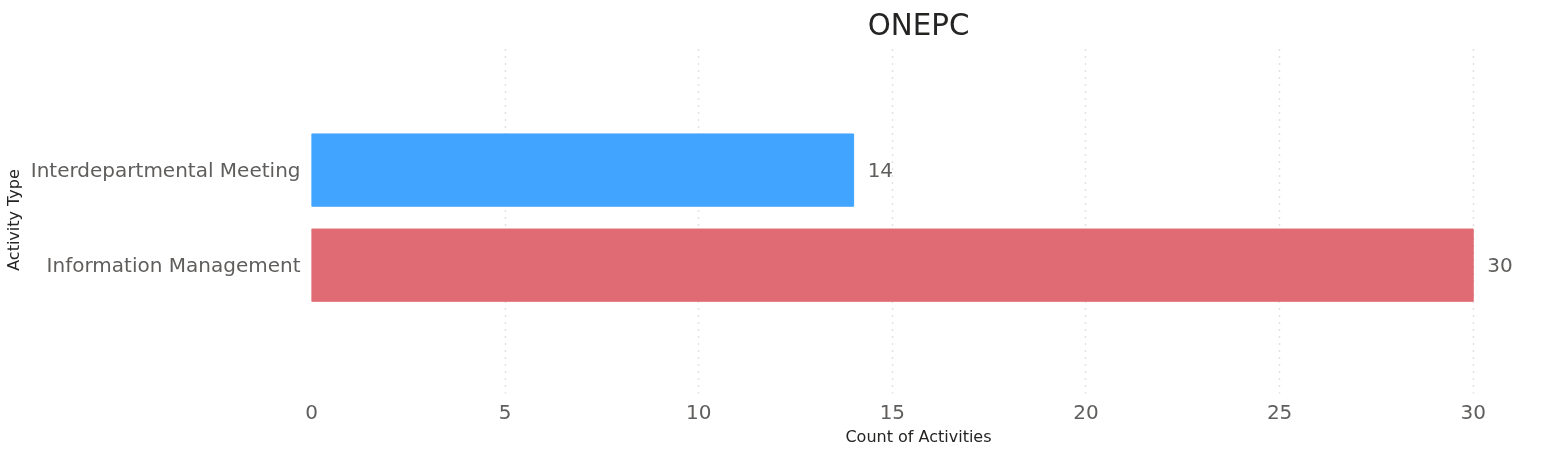 The height and width of the screenshot is (452, 1561). I want to click on y-axis-title: Activity Type, so click(13, 220).